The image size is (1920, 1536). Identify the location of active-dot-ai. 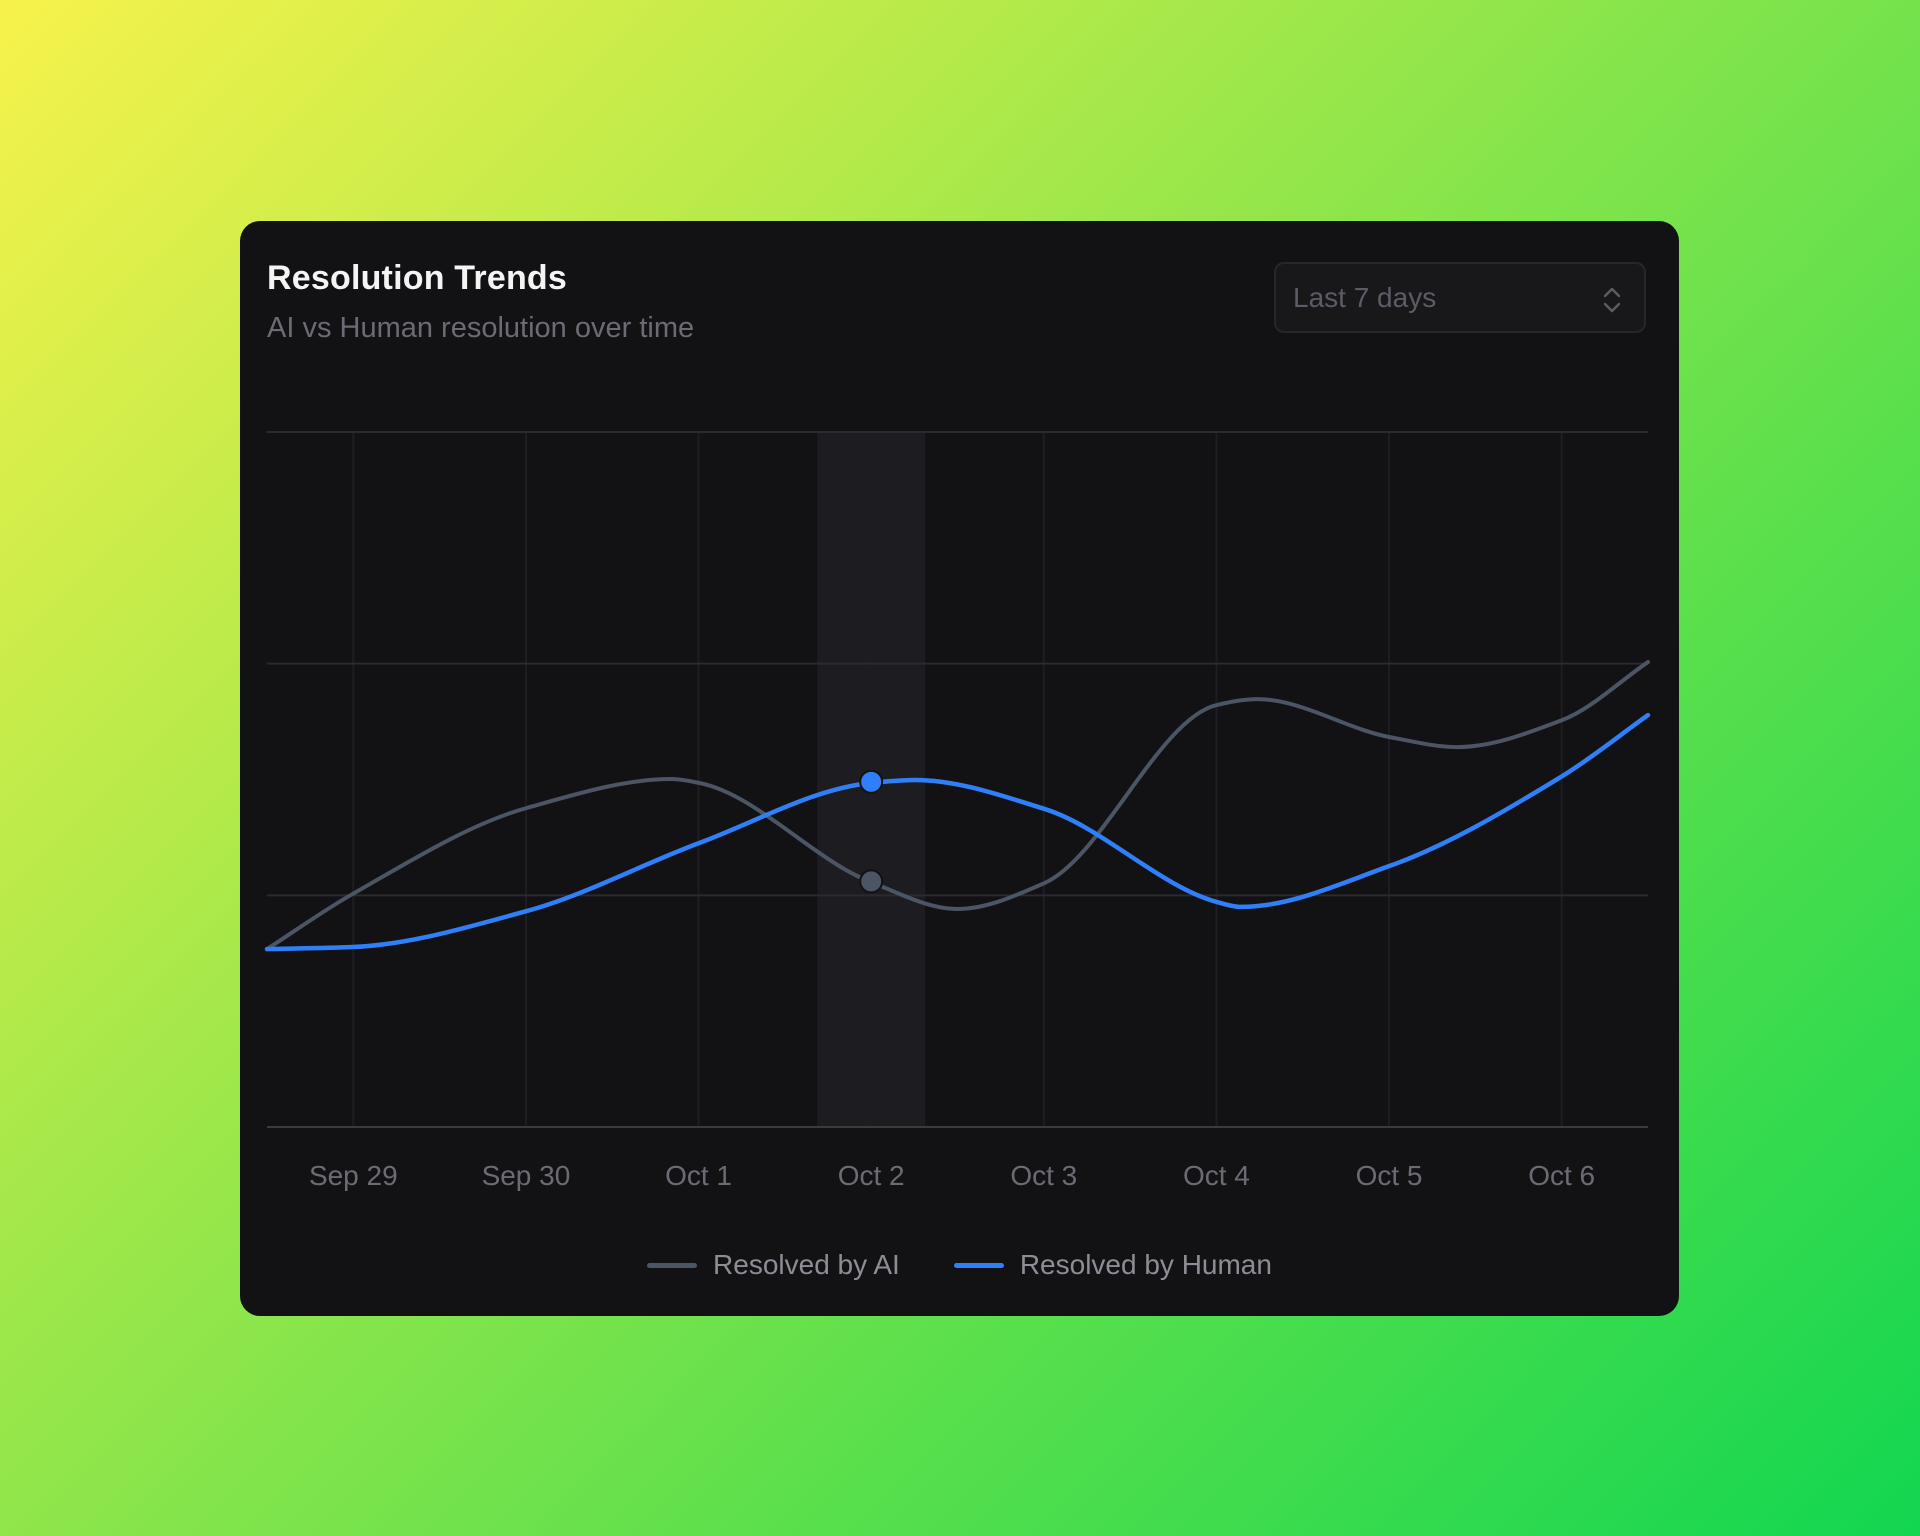
(871, 881).